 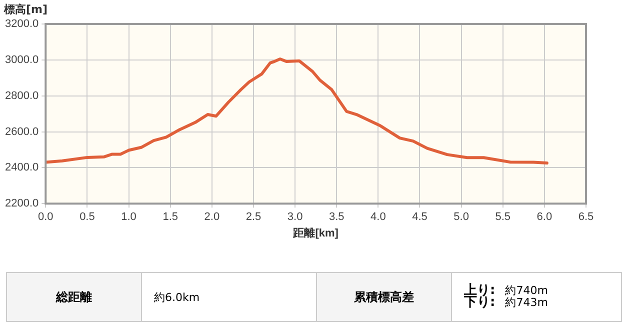 I want to click on y-axis-title: 標高[m], so click(x=26, y=9).